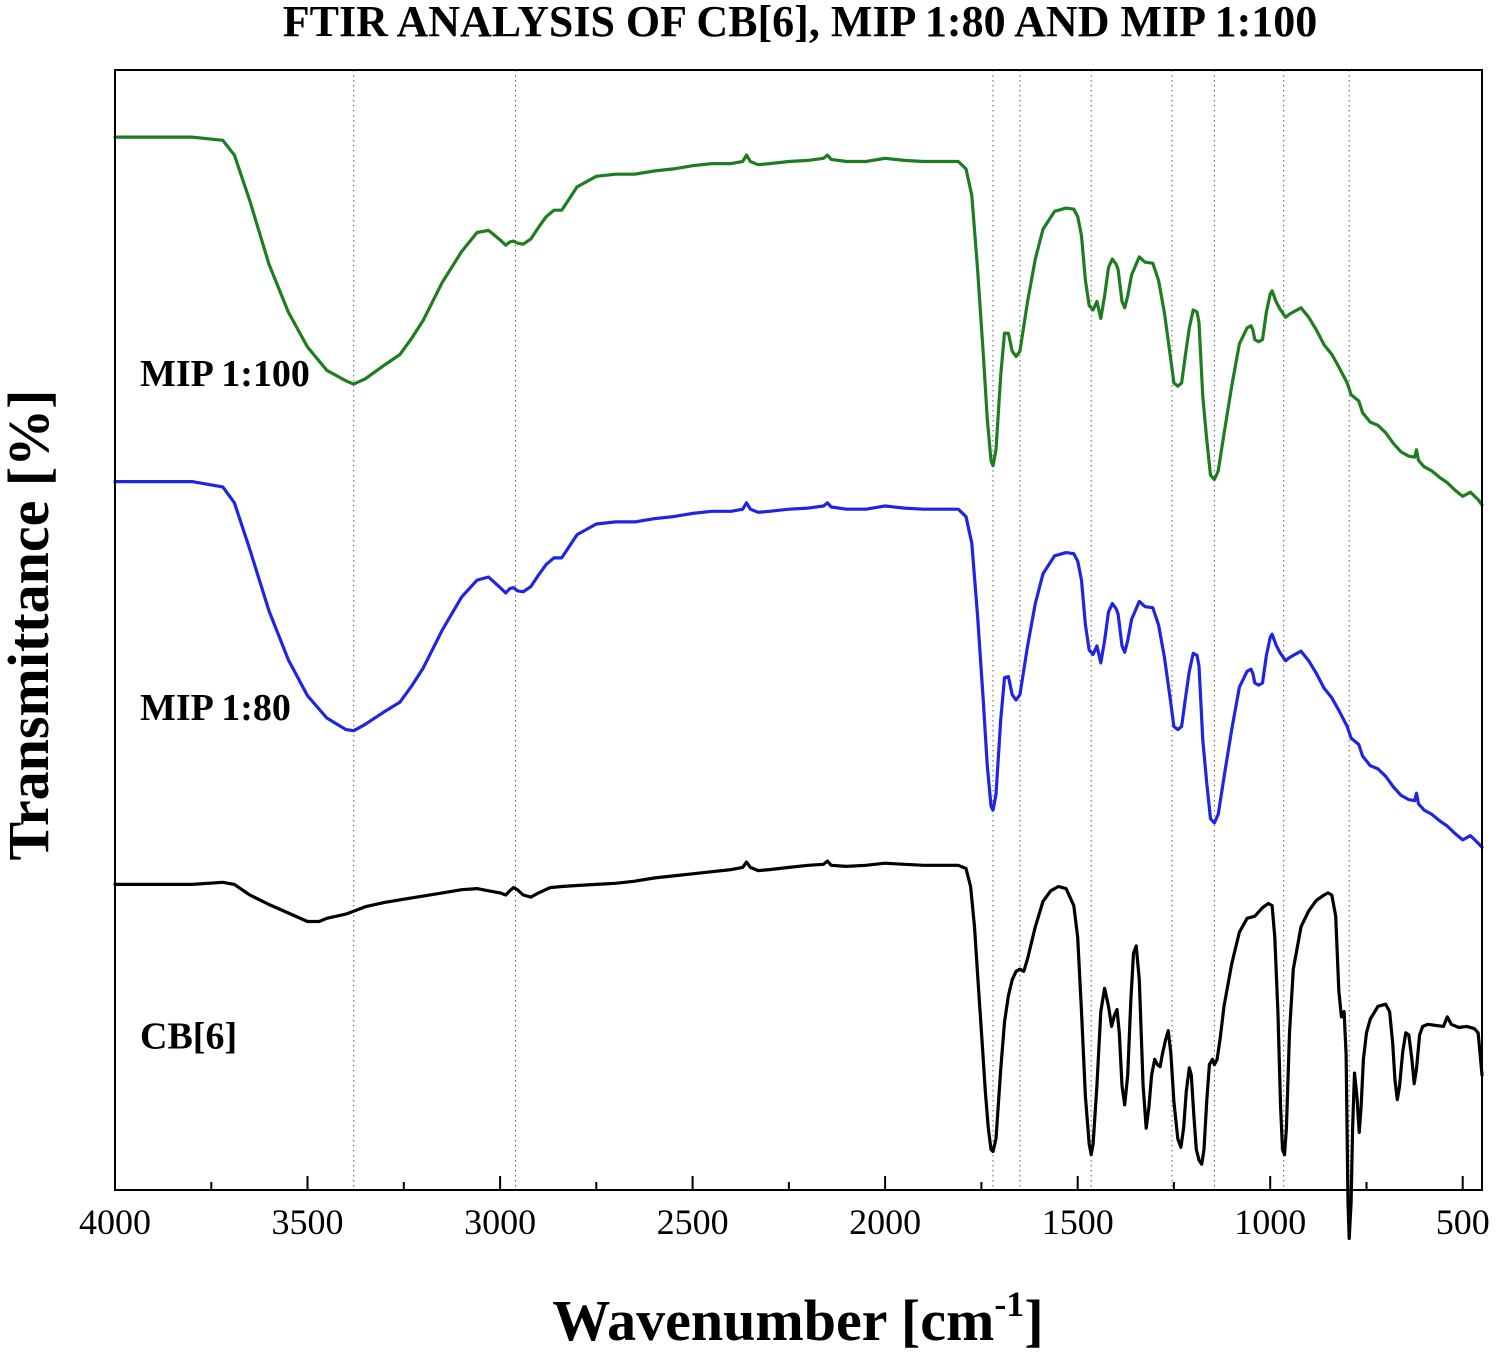  What do you see at coordinates (215, 708) in the screenshot?
I see `series-label-mip-1-80: MIP 1:80` at bounding box center [215, 708].